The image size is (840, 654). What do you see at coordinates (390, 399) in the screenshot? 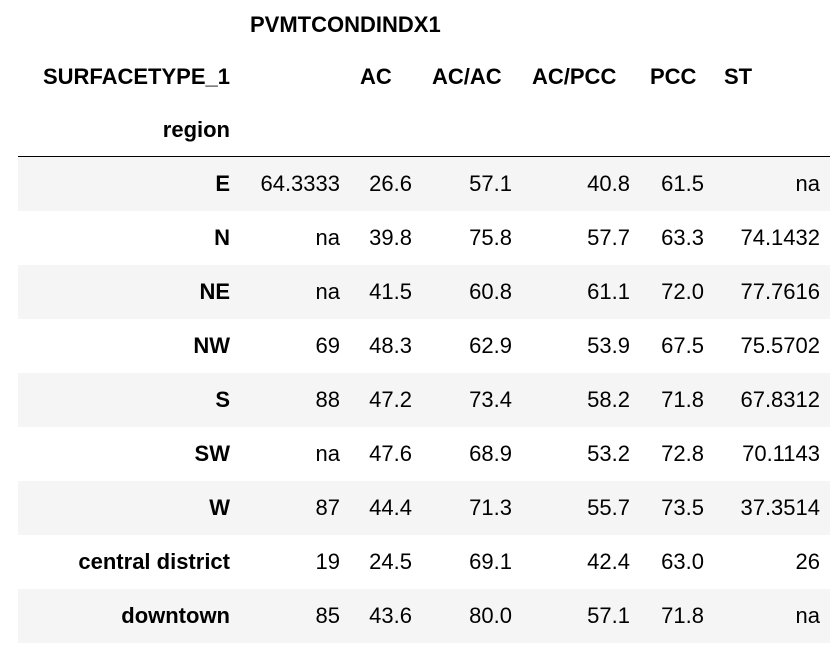
I see `table-cell: 47.2` at bounding box center [390, 399].